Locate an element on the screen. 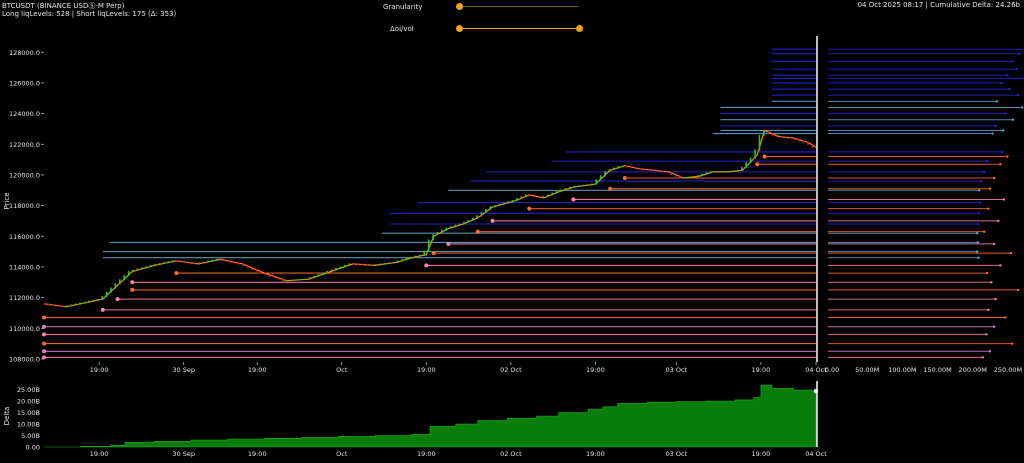 The width and height of the screenshot is (1024, 463). price-y-tick-label: 108000.0 is located at coordinates (24, 359).